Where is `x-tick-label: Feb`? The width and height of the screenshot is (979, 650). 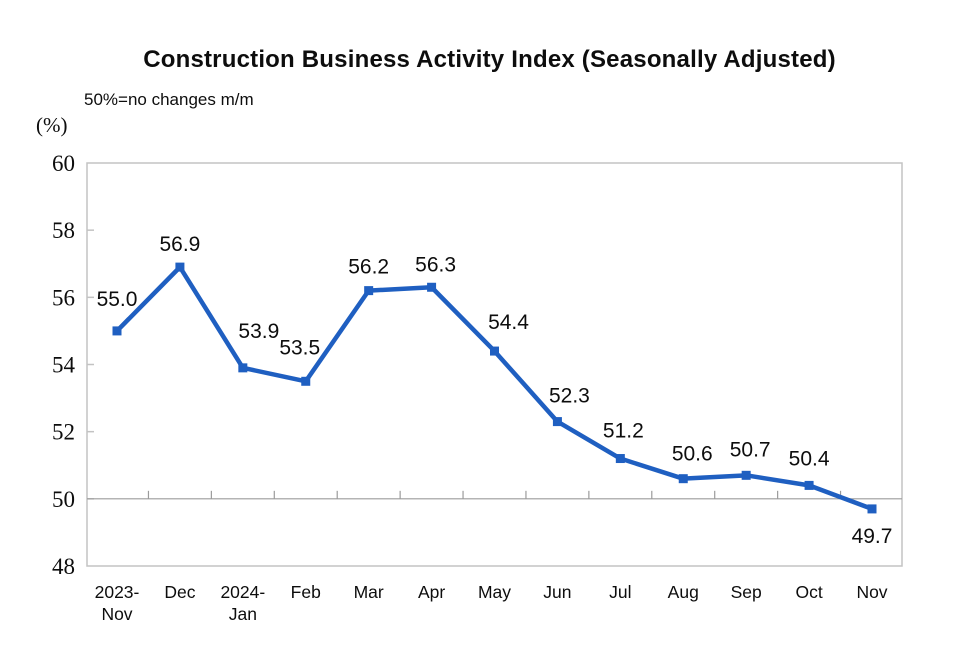 x-tick-label: Feb is located at coordinates (306, 592).